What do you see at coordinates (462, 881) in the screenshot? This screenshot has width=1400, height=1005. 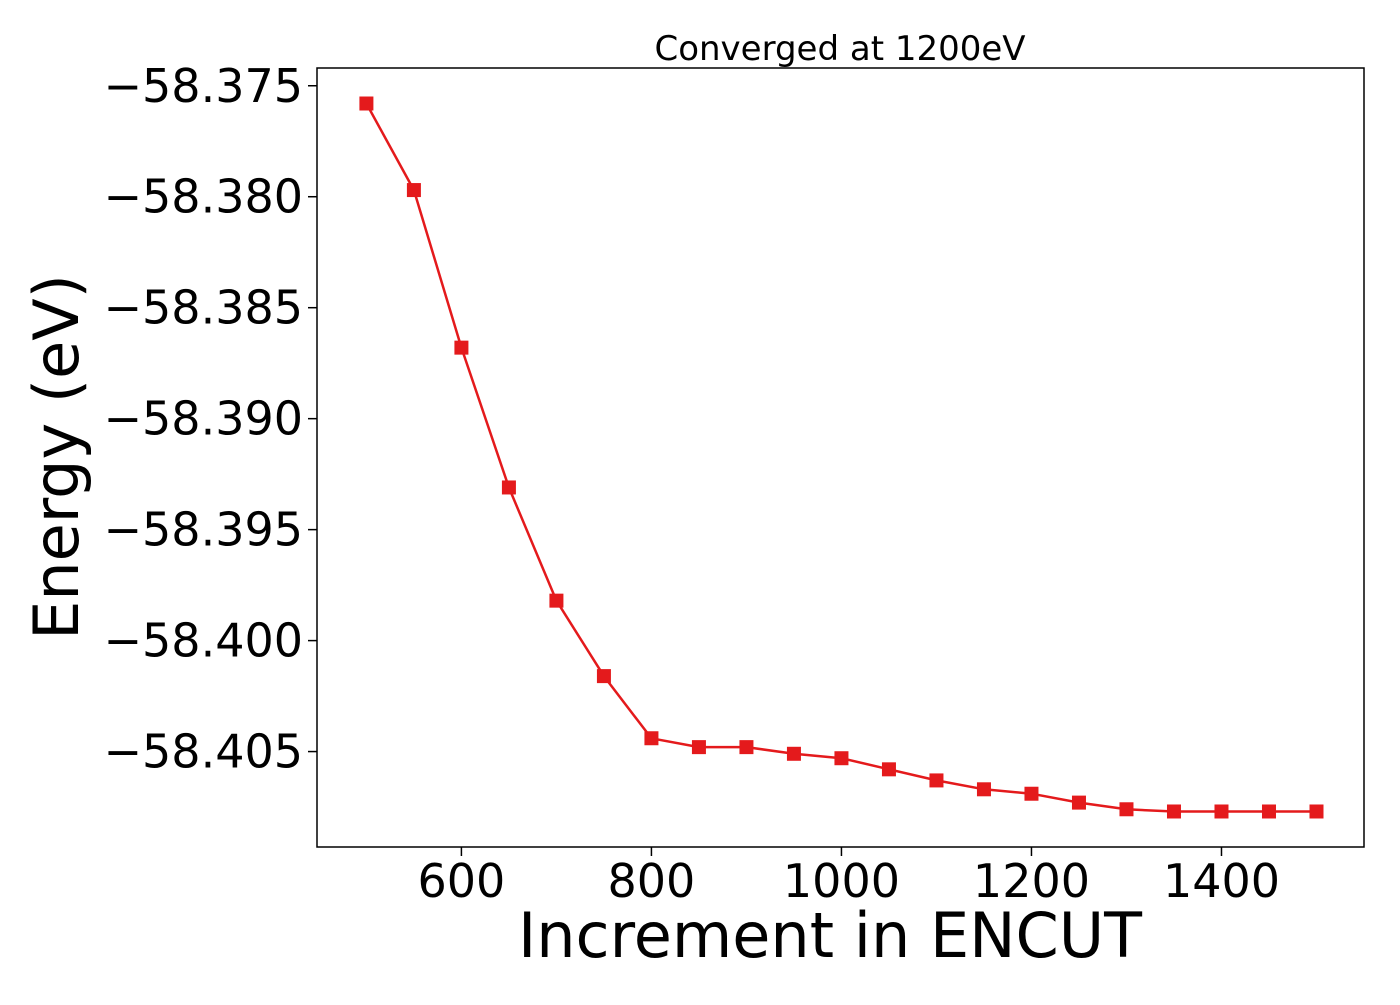 I see `x-tick-label: 600` at bounding box center [462, 881].